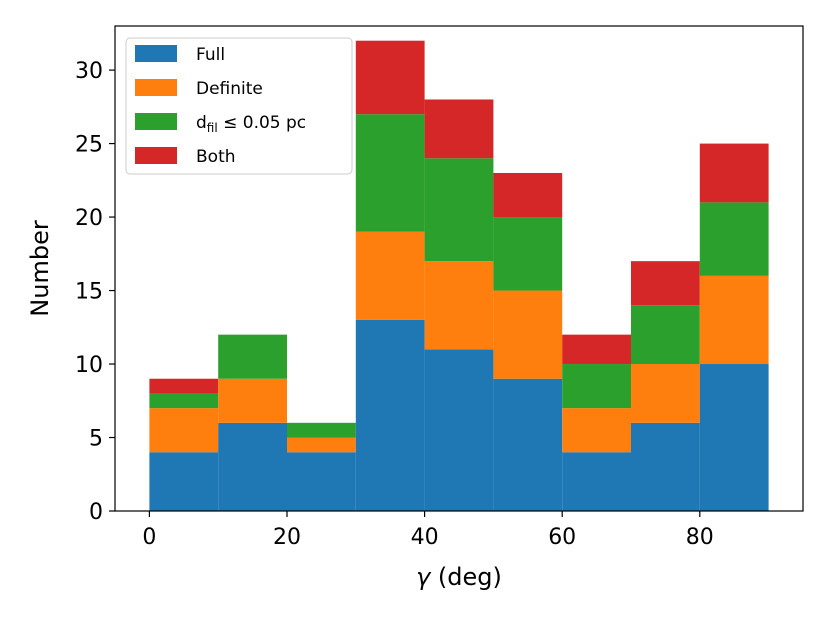 The height and width of the screenshot is (623, 830). What do you see at coordinates (89, 365) in the screenshot?
I see `y-tick-label: 10` at bounding box center [89, 365].